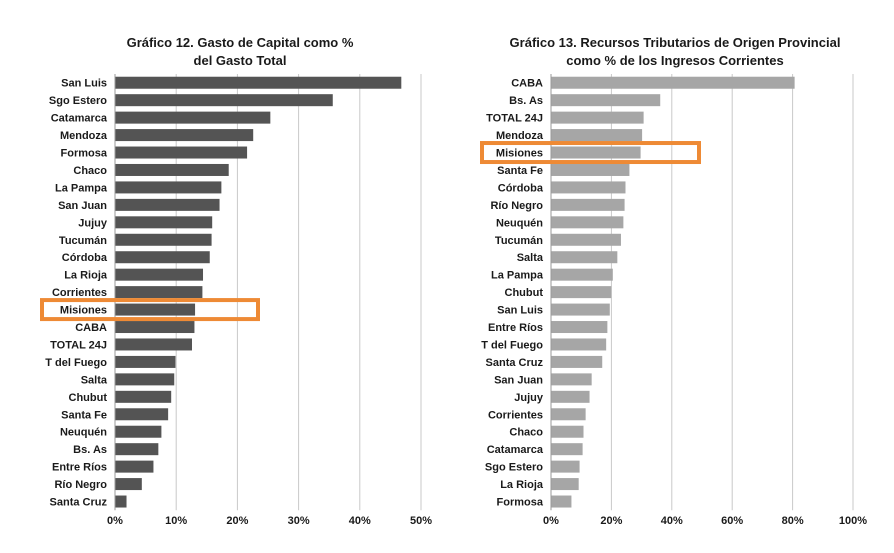  Describe the element at coordinates (90, 450) in the screenshot. I see `chart-12-category-label: Bs. As` at that location.